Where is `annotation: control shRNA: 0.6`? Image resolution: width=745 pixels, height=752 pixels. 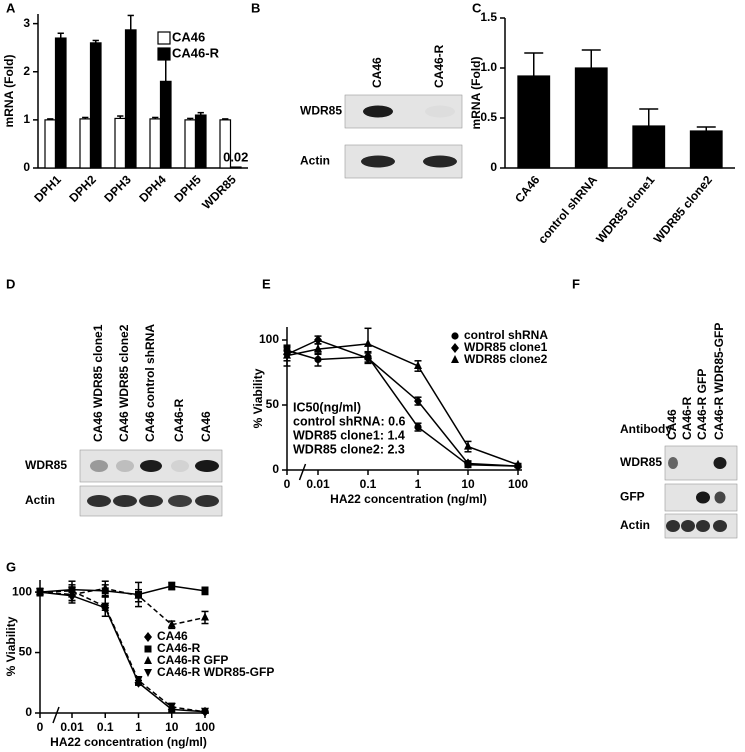 annotation: control shRNA: 0.6 is located at coordinates (349, 421).